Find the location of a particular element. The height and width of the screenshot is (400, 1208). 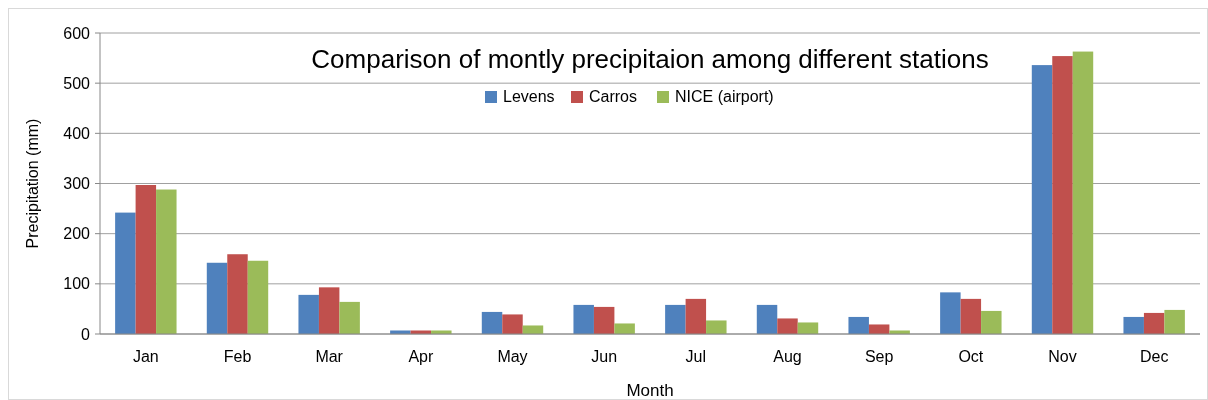

x-tick-label: Jan is located at coordinates (145, 356).